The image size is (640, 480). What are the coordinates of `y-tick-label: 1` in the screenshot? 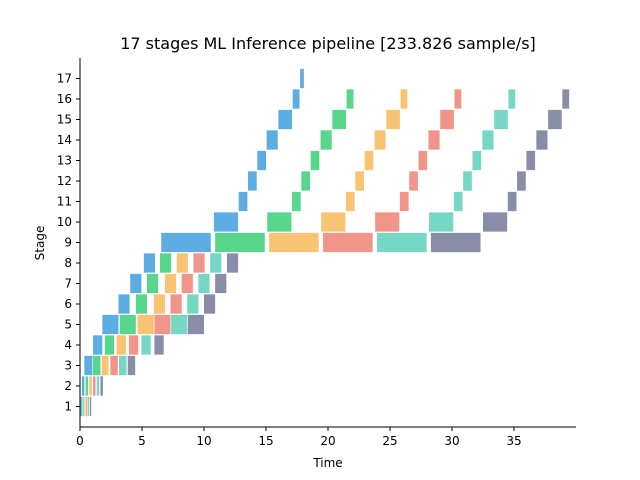 It's located at (68, 407).